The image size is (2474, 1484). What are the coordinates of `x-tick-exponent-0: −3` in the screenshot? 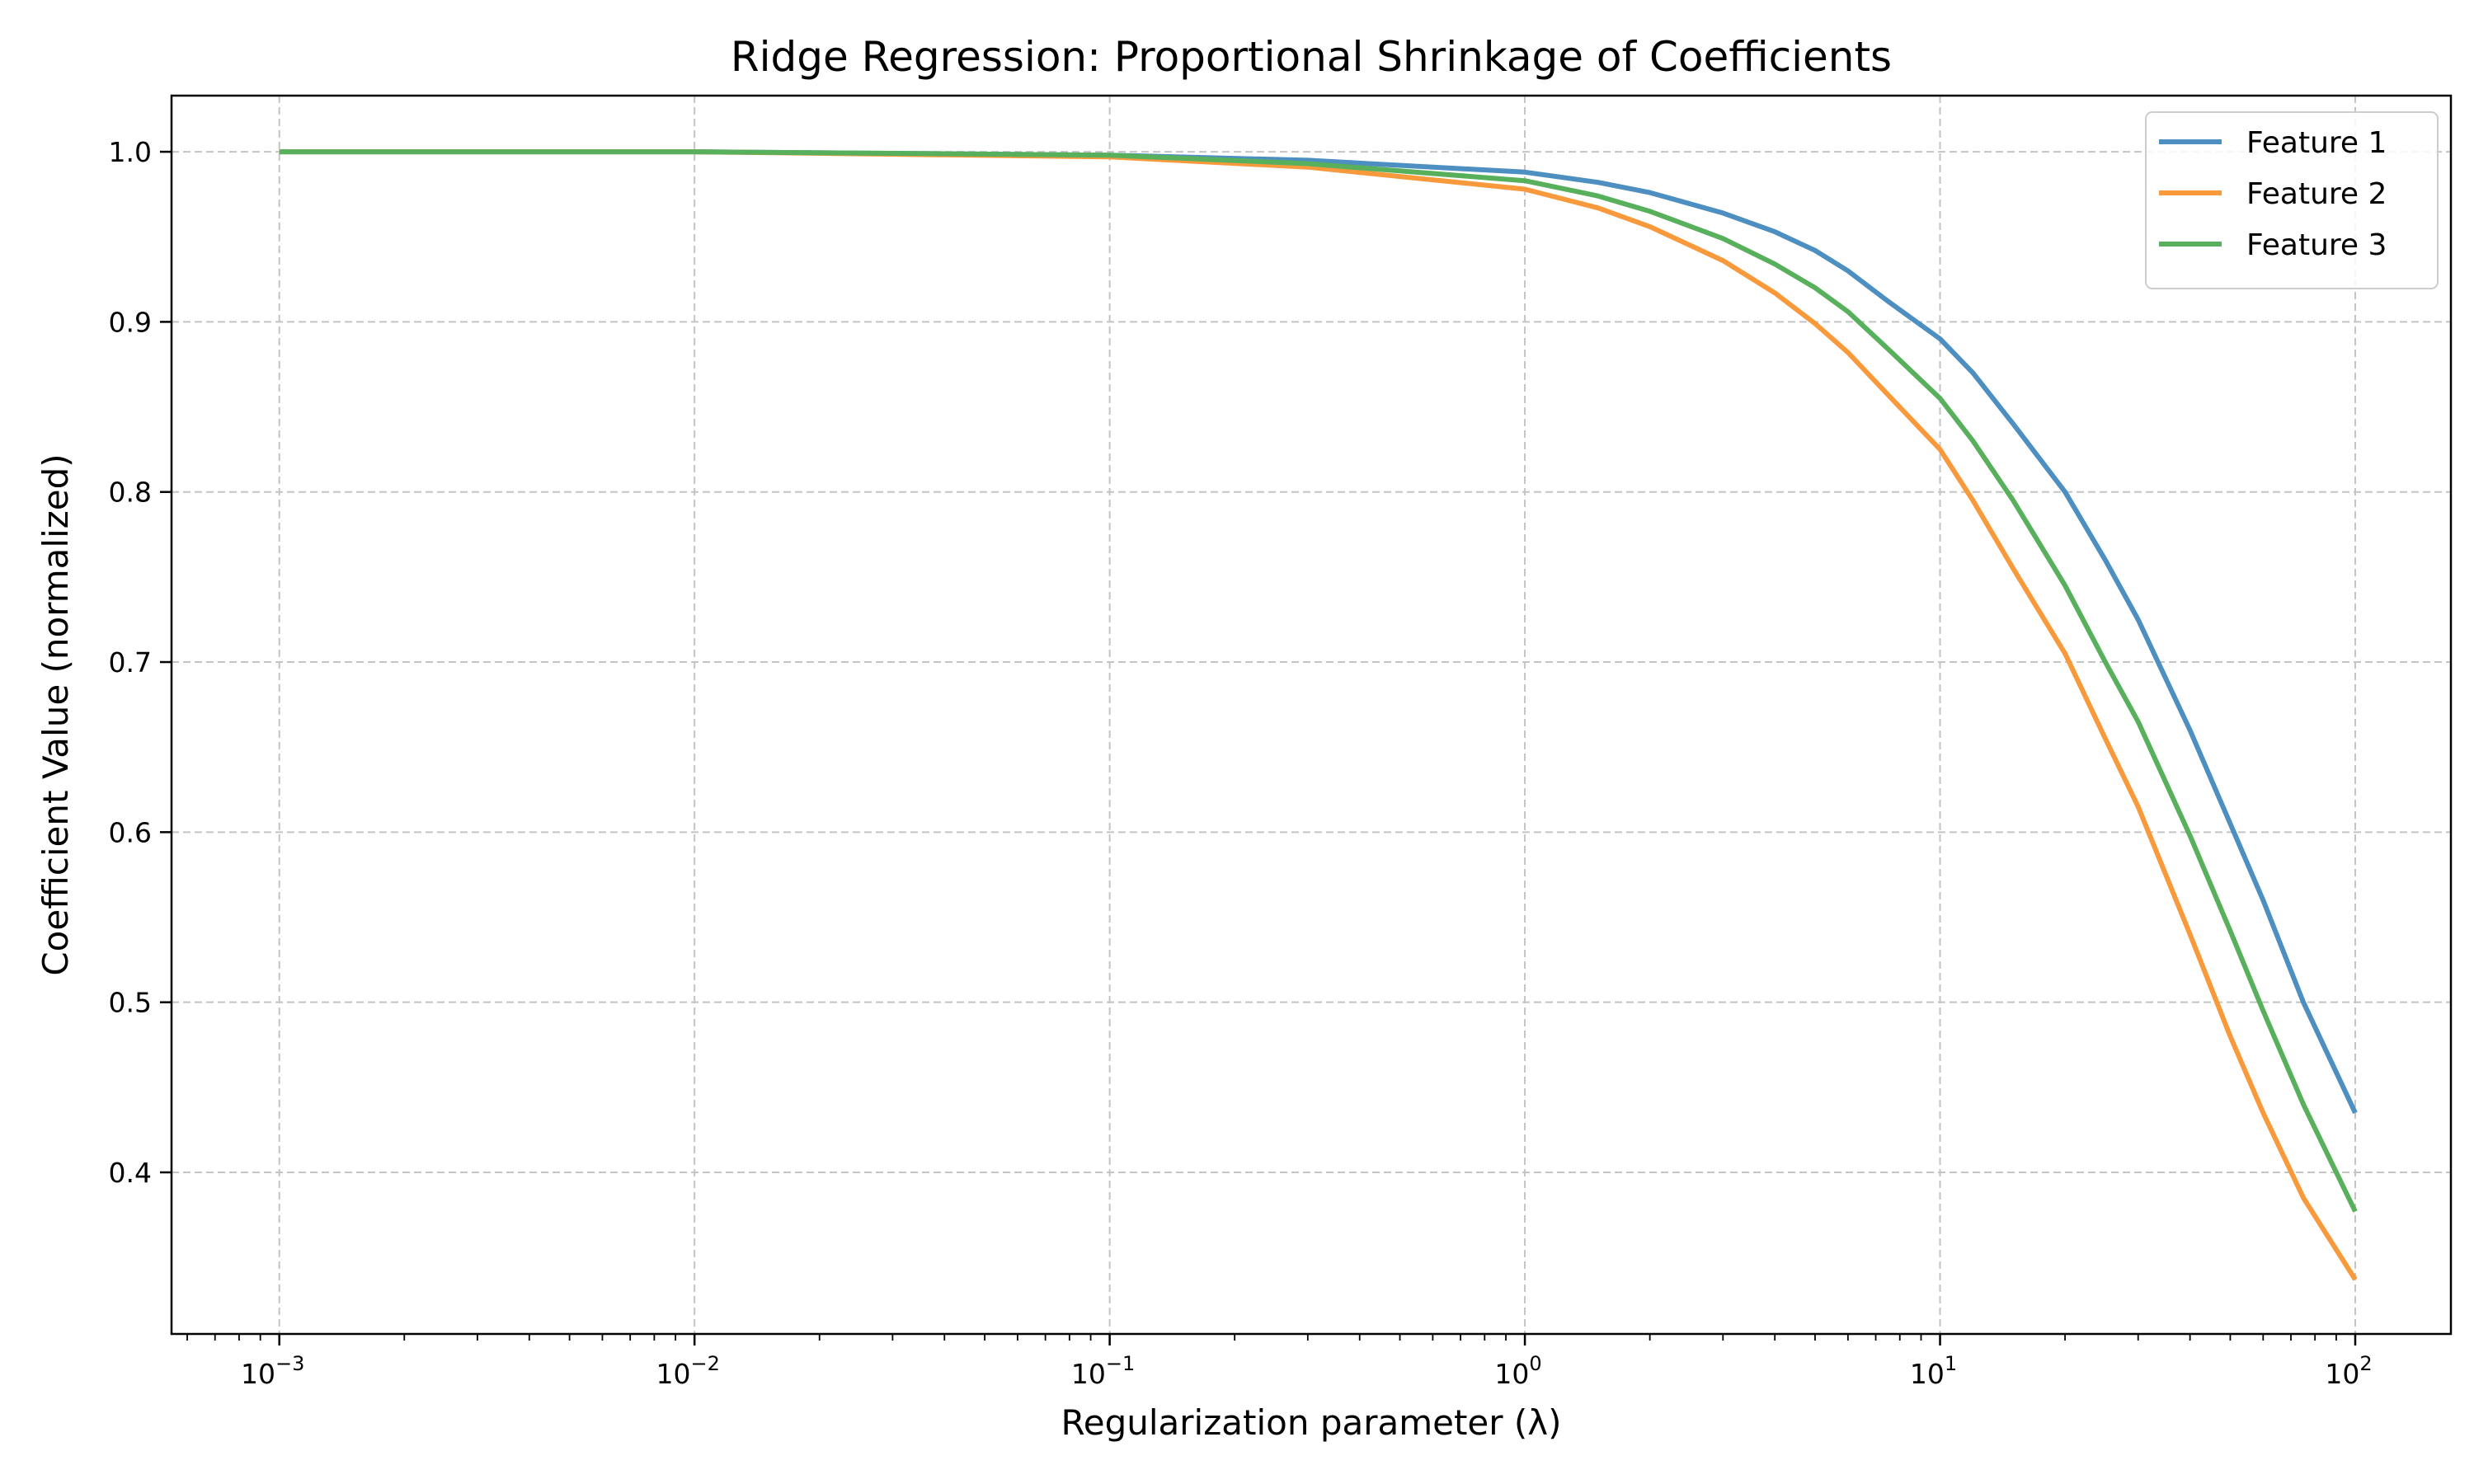 It's located at (289, 1363).